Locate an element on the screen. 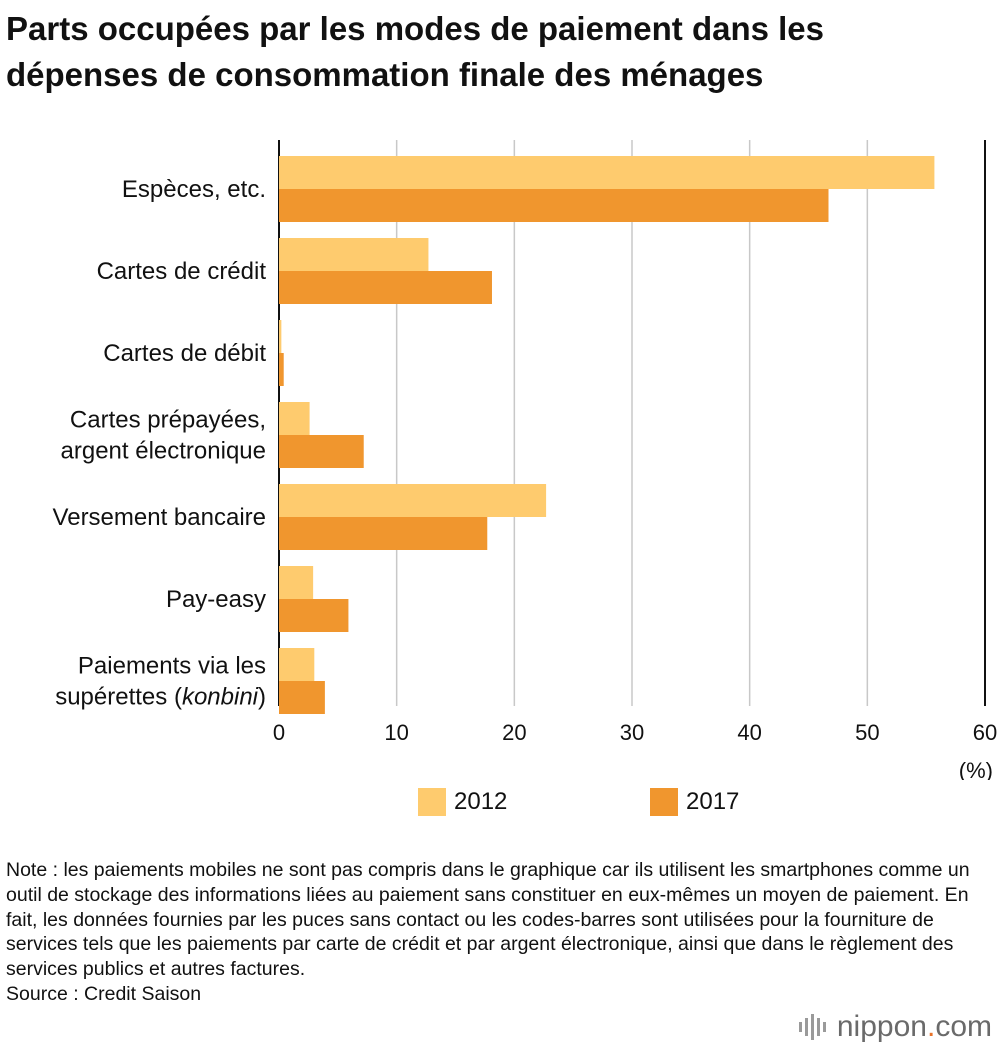 Image resolution: width=1000 pixels, height=1052 pixels. x-tick-label-40: 40 is located at coordinates (749, 732).